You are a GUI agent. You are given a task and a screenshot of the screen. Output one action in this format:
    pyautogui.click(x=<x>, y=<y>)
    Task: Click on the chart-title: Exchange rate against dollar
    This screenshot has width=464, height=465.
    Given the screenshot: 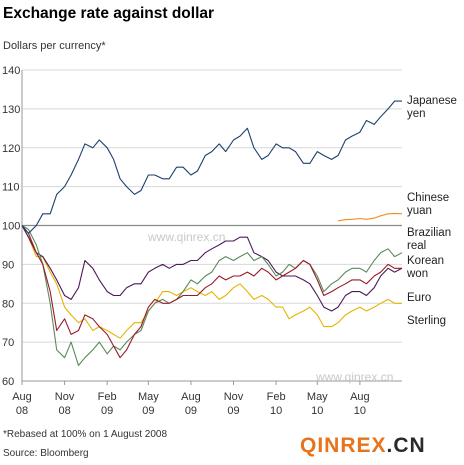 What is the action you would take?
    pyautogui.click(x=108, y=13)
    